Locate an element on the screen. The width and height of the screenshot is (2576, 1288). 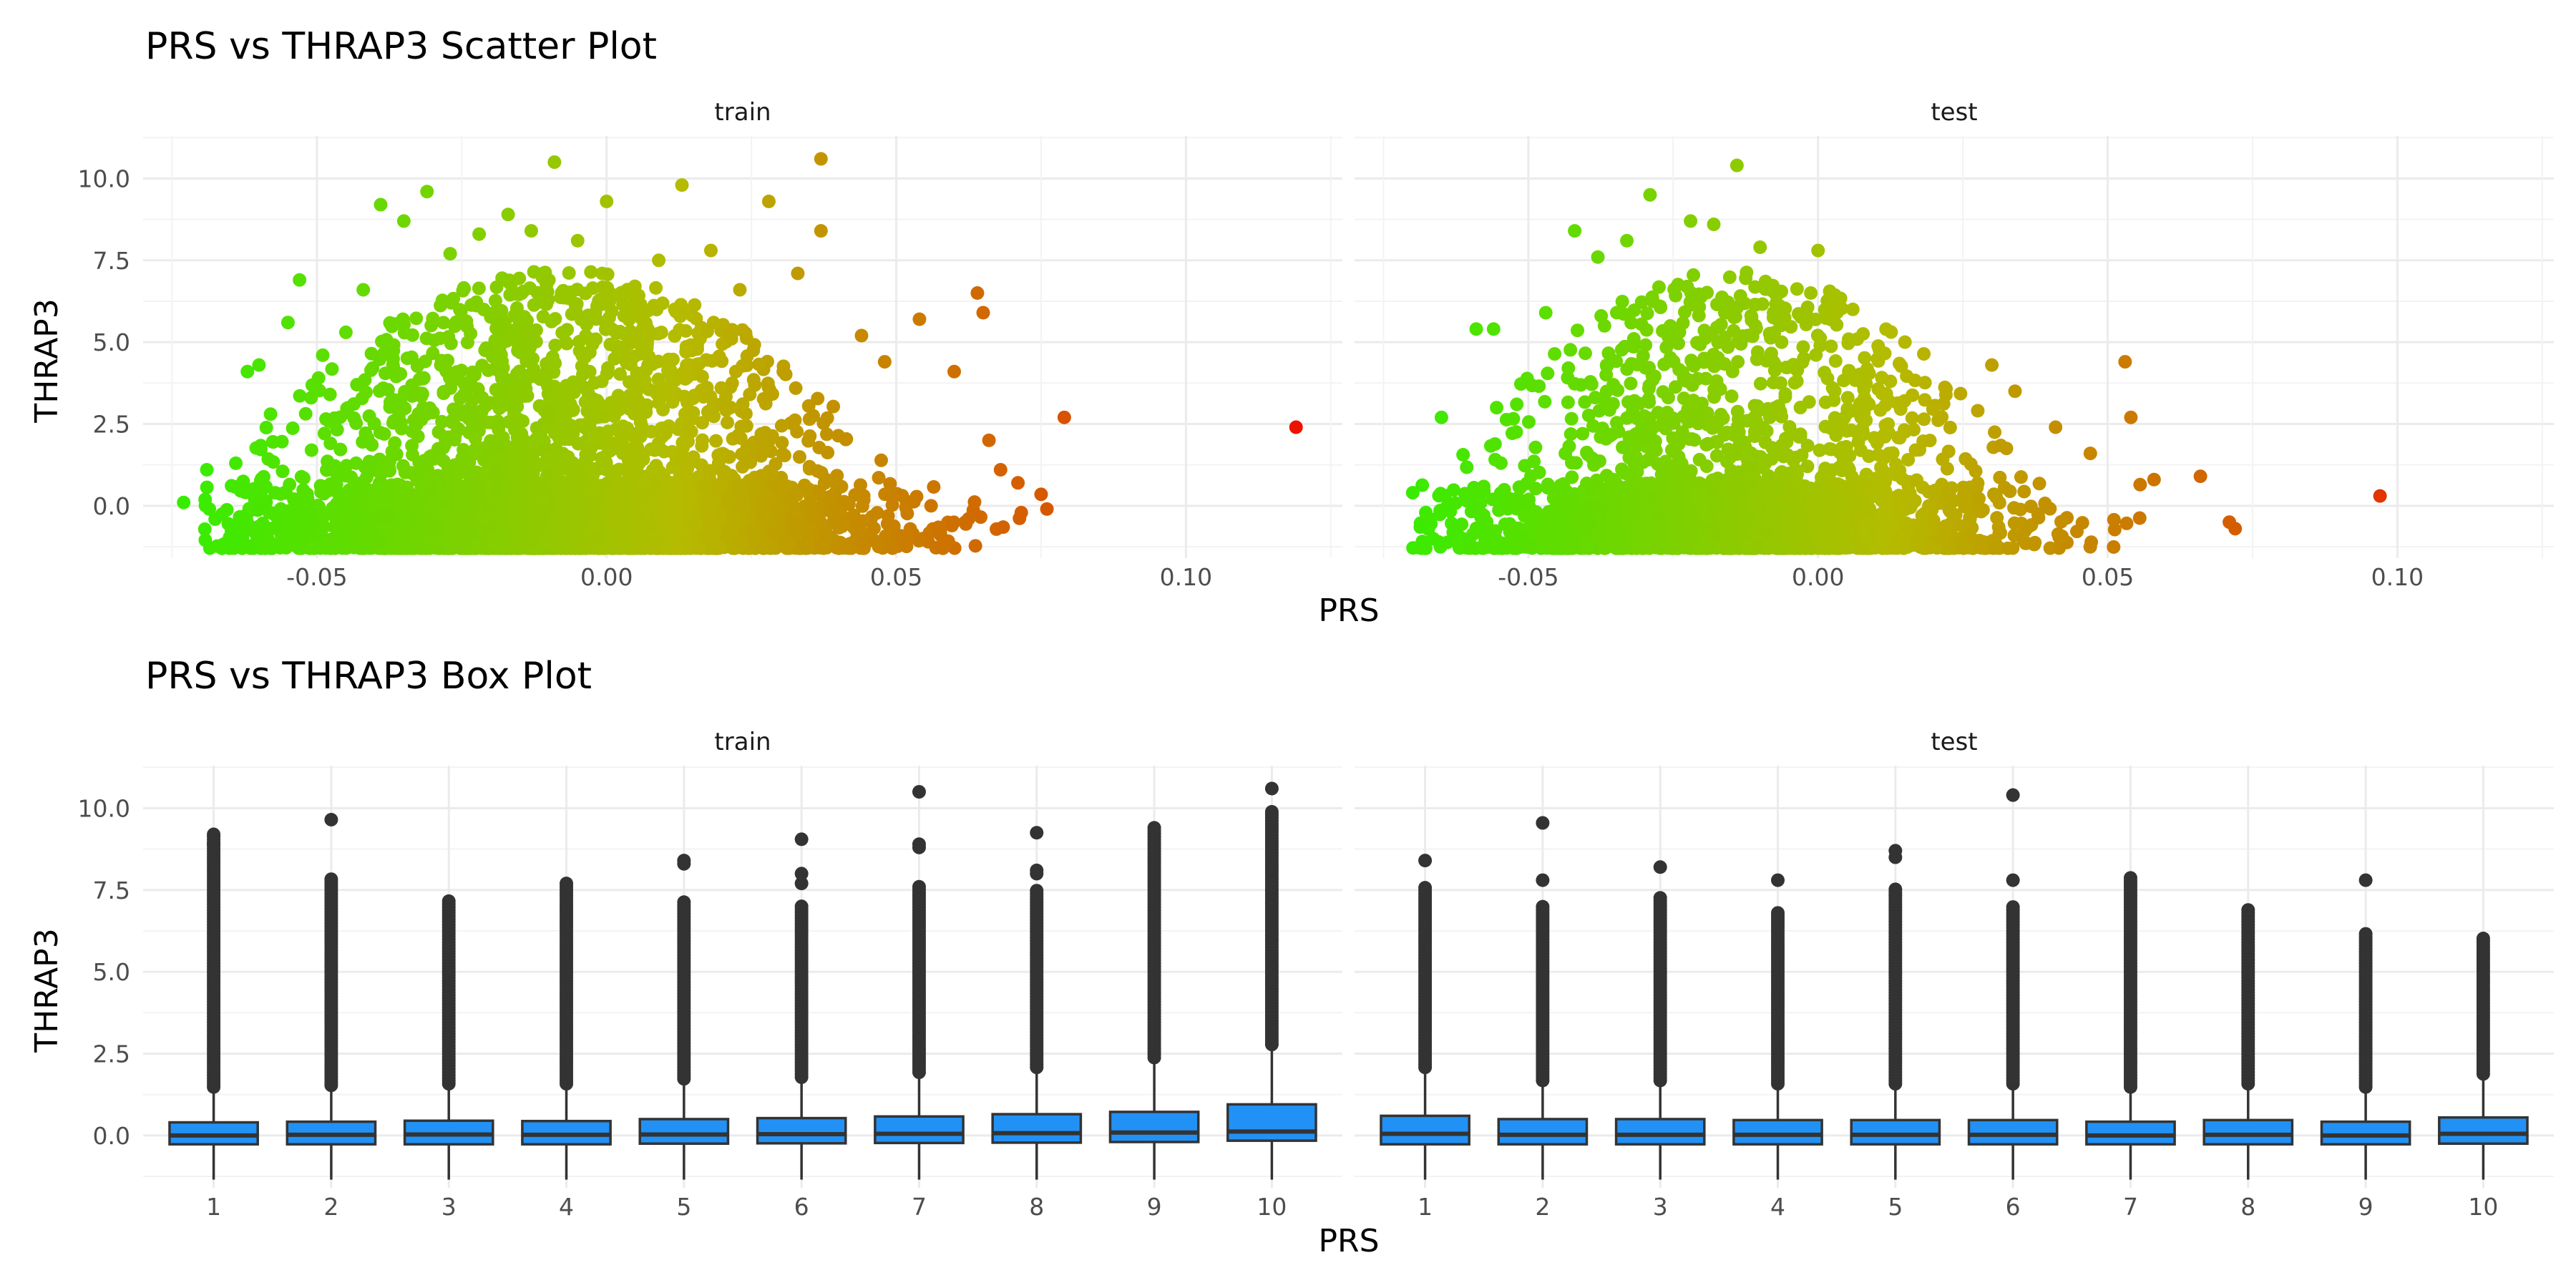
x-tick-label: 0.10 is located at coordinates (1186, 577).